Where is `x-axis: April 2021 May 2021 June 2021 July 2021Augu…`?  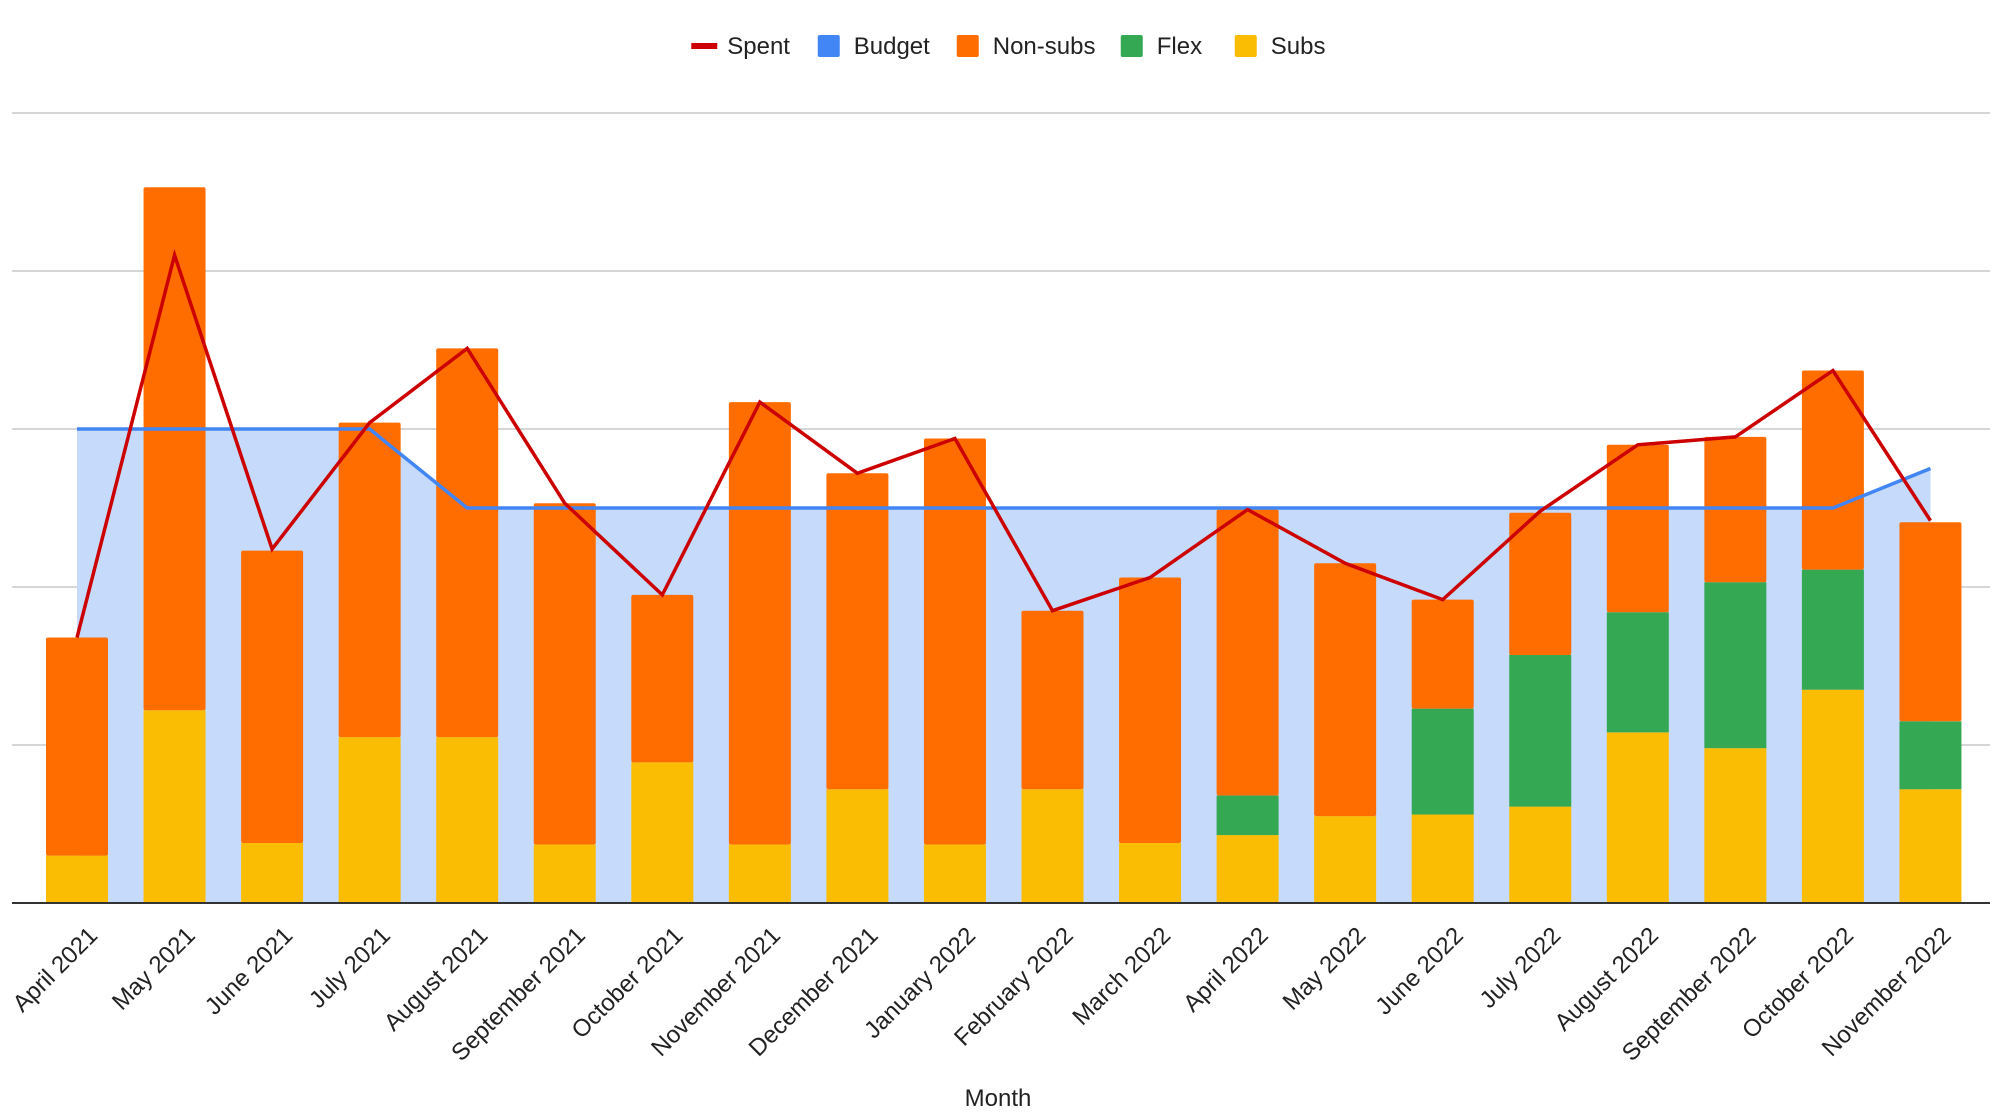 x-axis: April 2021 May 2021 June 2021 July 2021Augu… is located at coordinates (999, 984).